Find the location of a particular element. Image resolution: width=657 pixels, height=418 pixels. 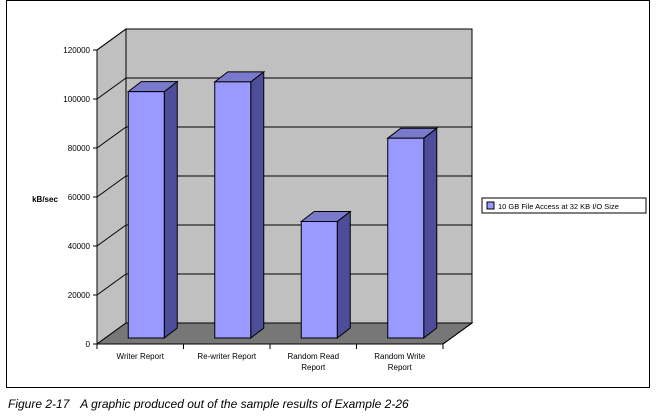

x-category-label: Random Write is located at coordinates (400, 356).